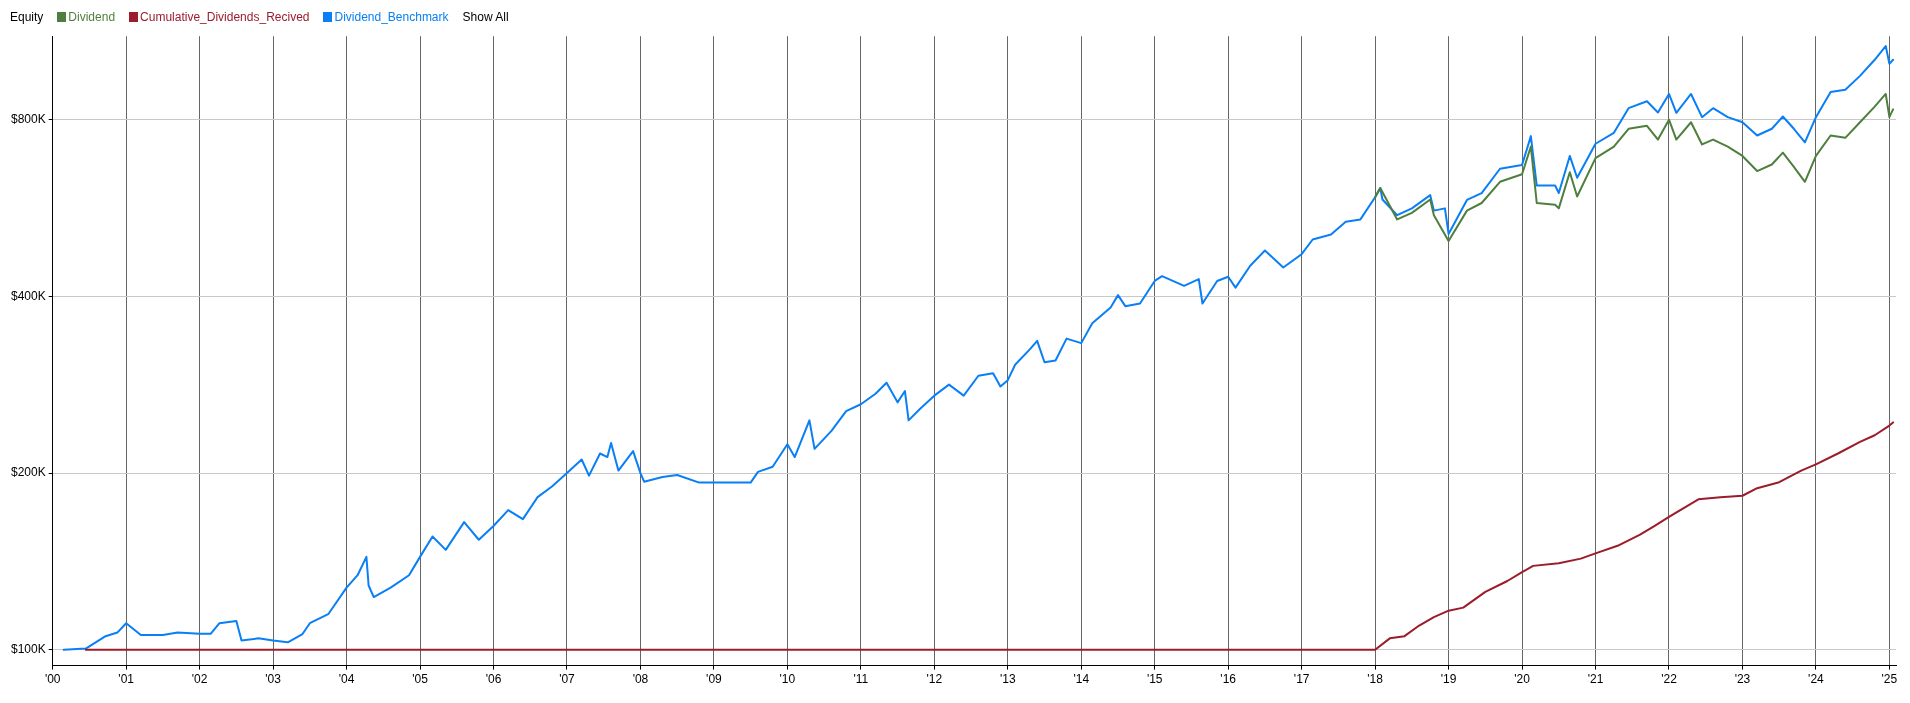 The height and width of the screenshot is (703, 1910). What do you see at coordinates (640, 679) in the screenshot?
I see `x-tick-label: '08` at bounding box center [640, 679].